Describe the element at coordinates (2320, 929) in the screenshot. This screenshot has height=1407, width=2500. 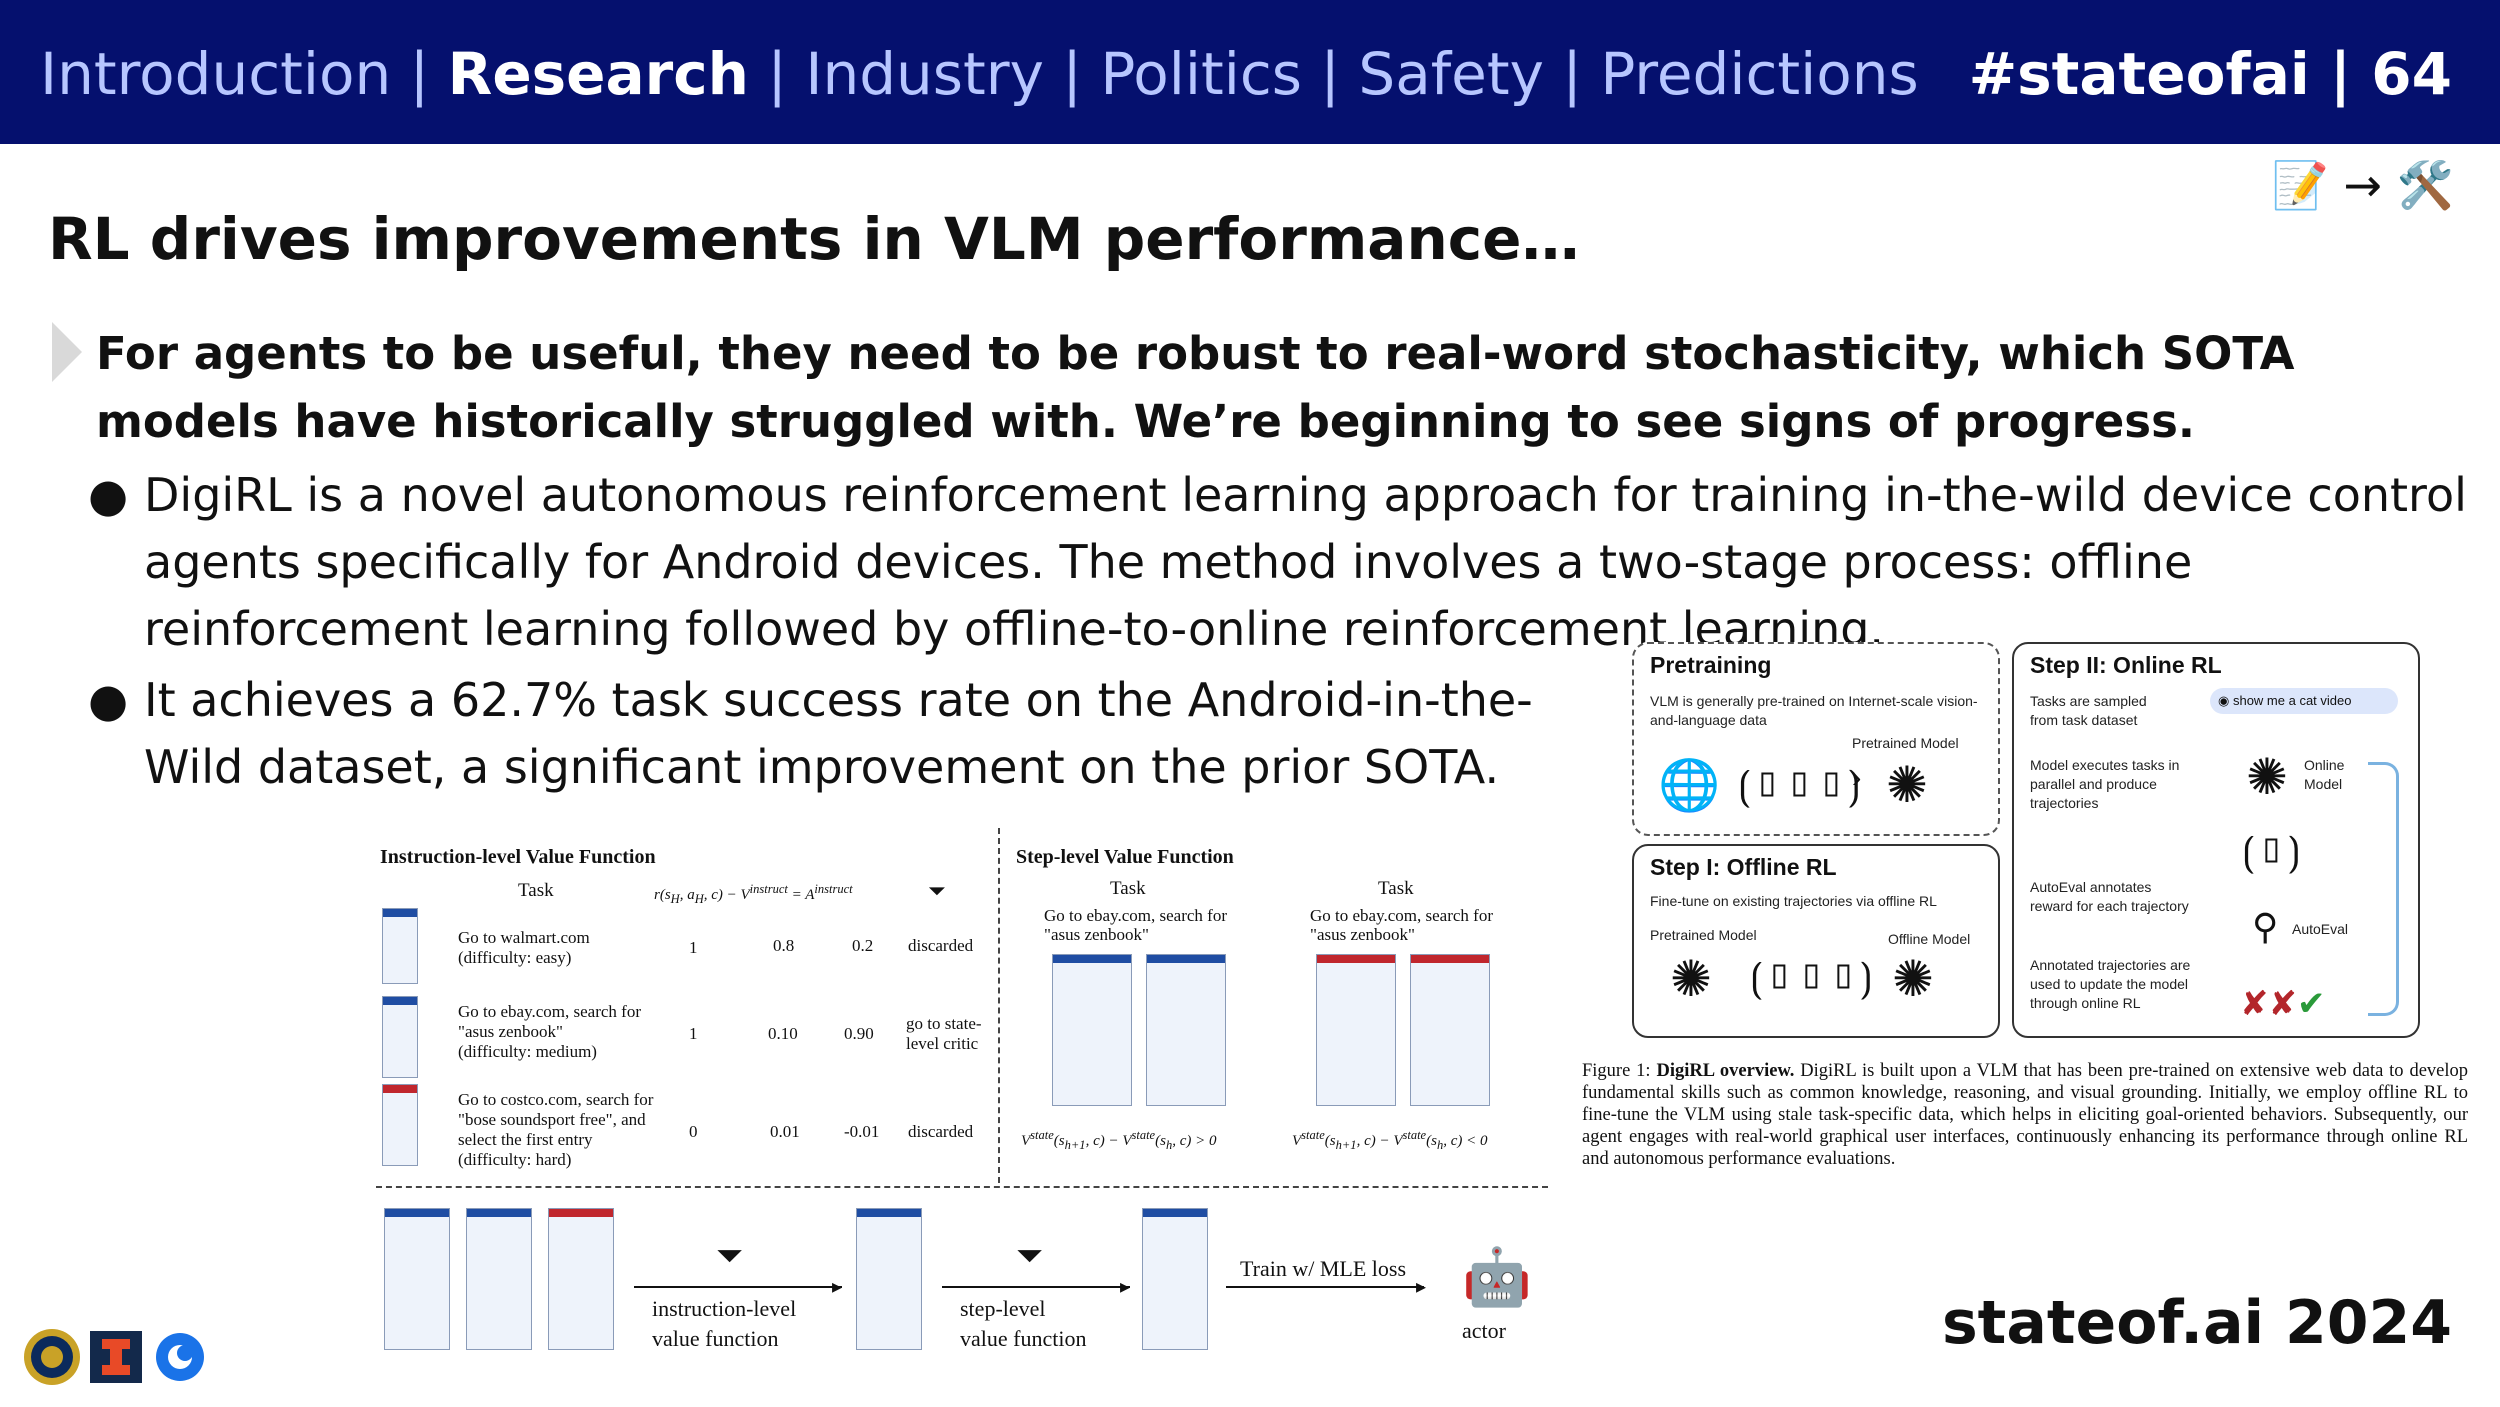
I see `autoeval-label: AutoEval` at that location.